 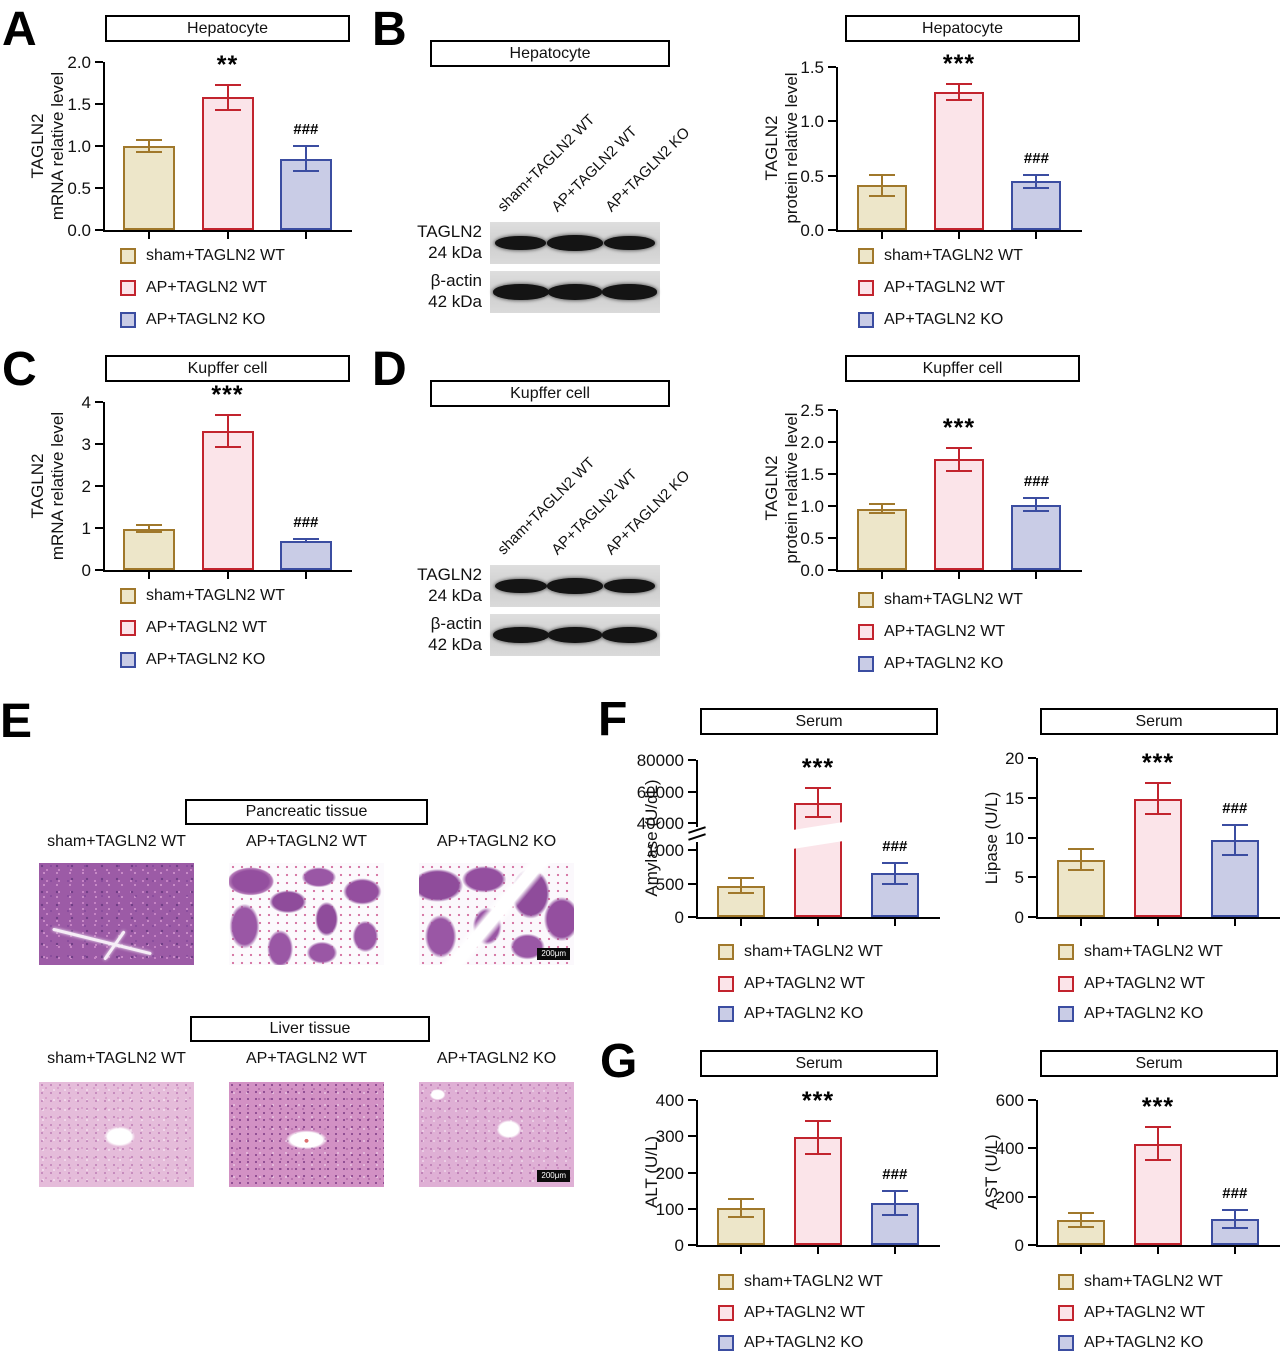 I want to click on tissue-group-label: sham+TAGLN2 WT, so click(x=116, y=1058).